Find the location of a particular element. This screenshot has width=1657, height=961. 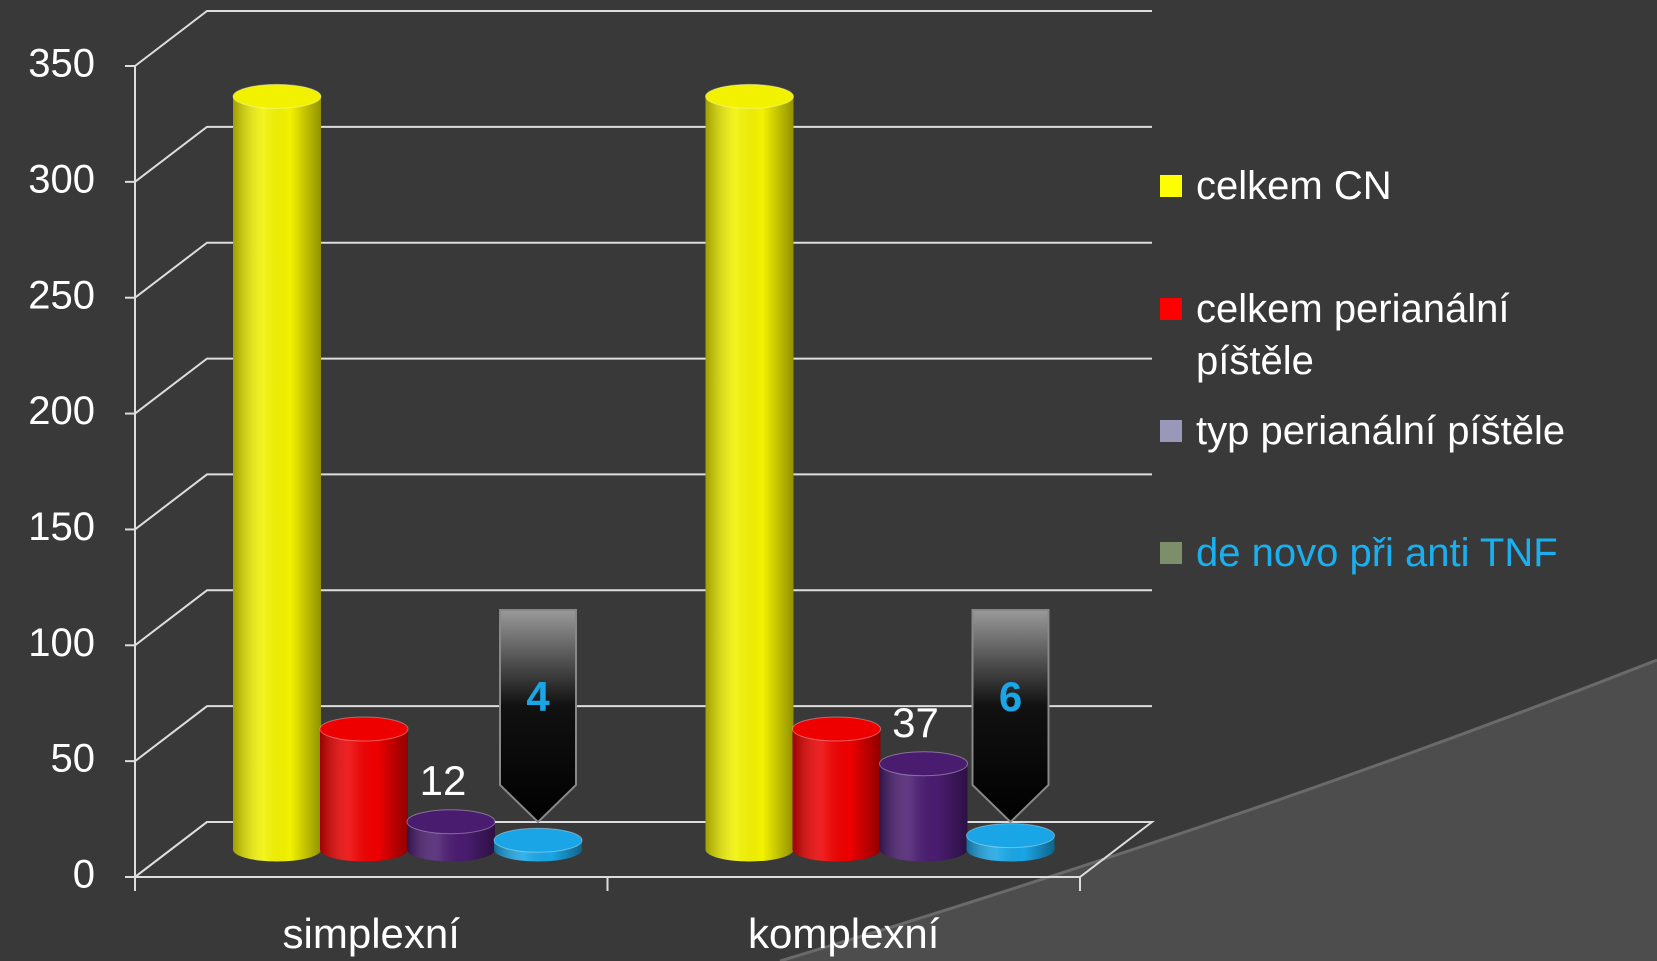

data-label: 4 is located at coordinates (538, 696).